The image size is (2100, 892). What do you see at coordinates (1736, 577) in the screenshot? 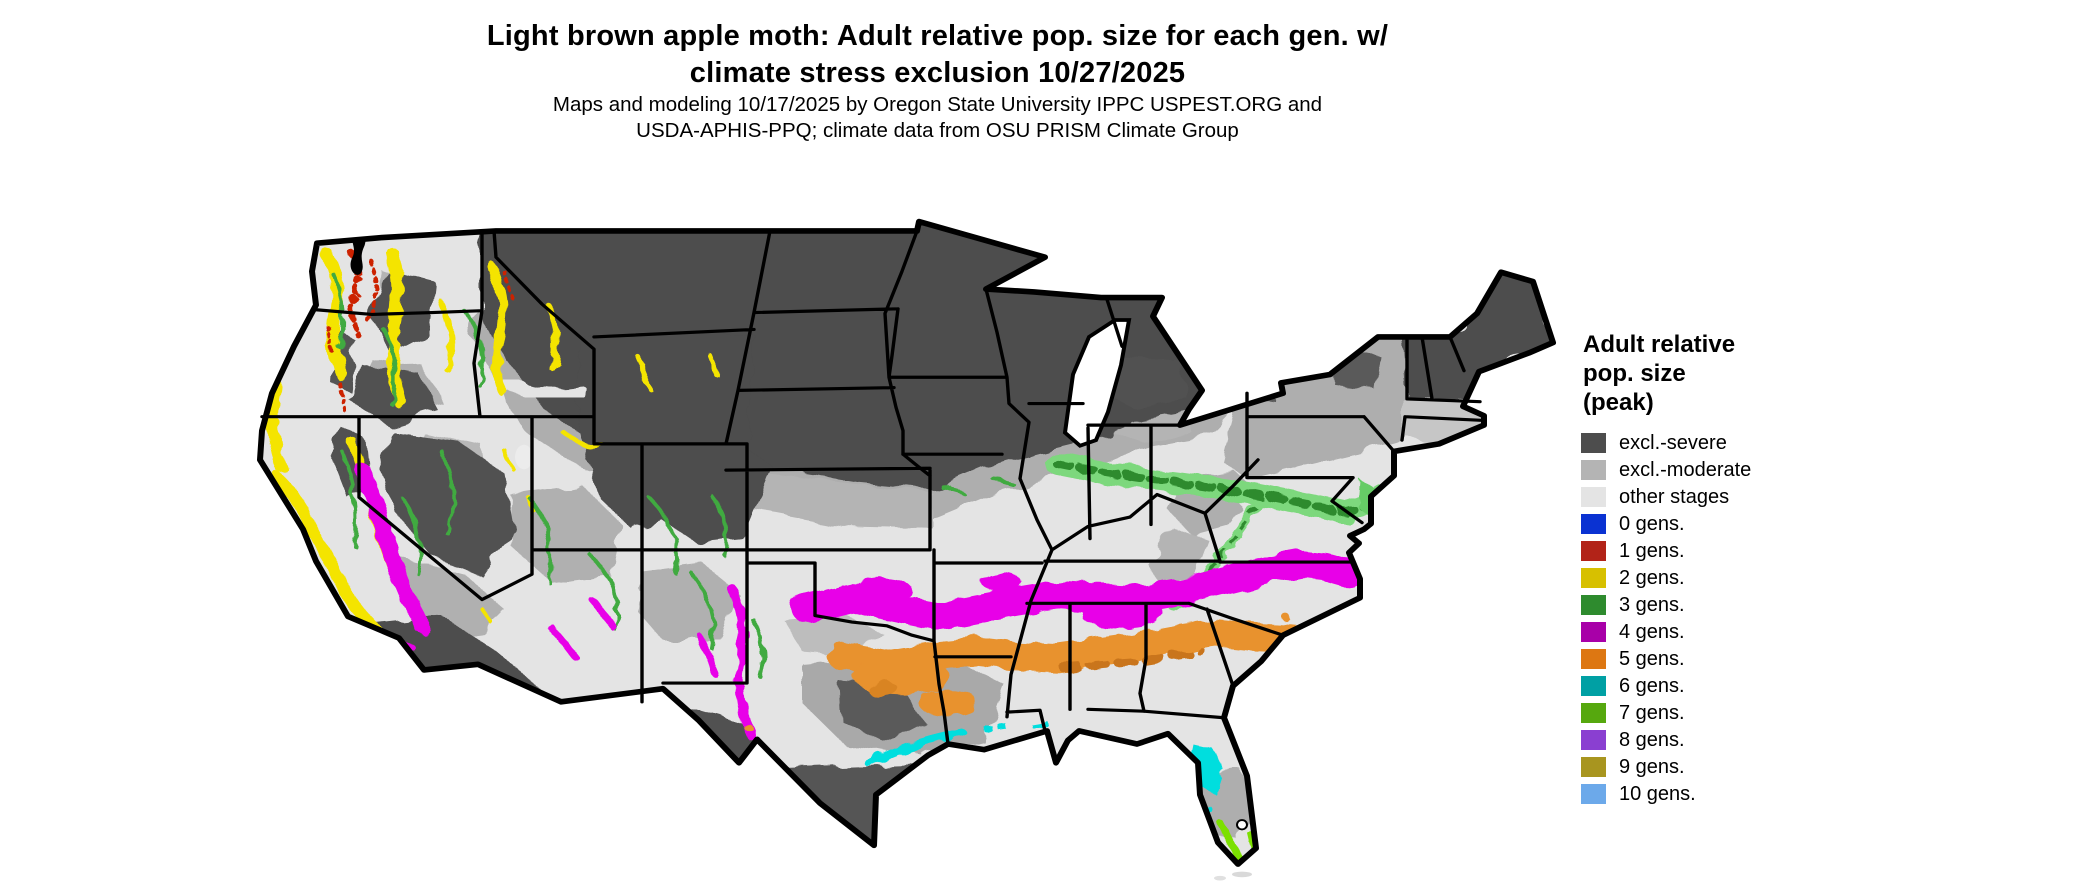
I see `legend-row: 2 gens.` at bounding box center [1736, 577].